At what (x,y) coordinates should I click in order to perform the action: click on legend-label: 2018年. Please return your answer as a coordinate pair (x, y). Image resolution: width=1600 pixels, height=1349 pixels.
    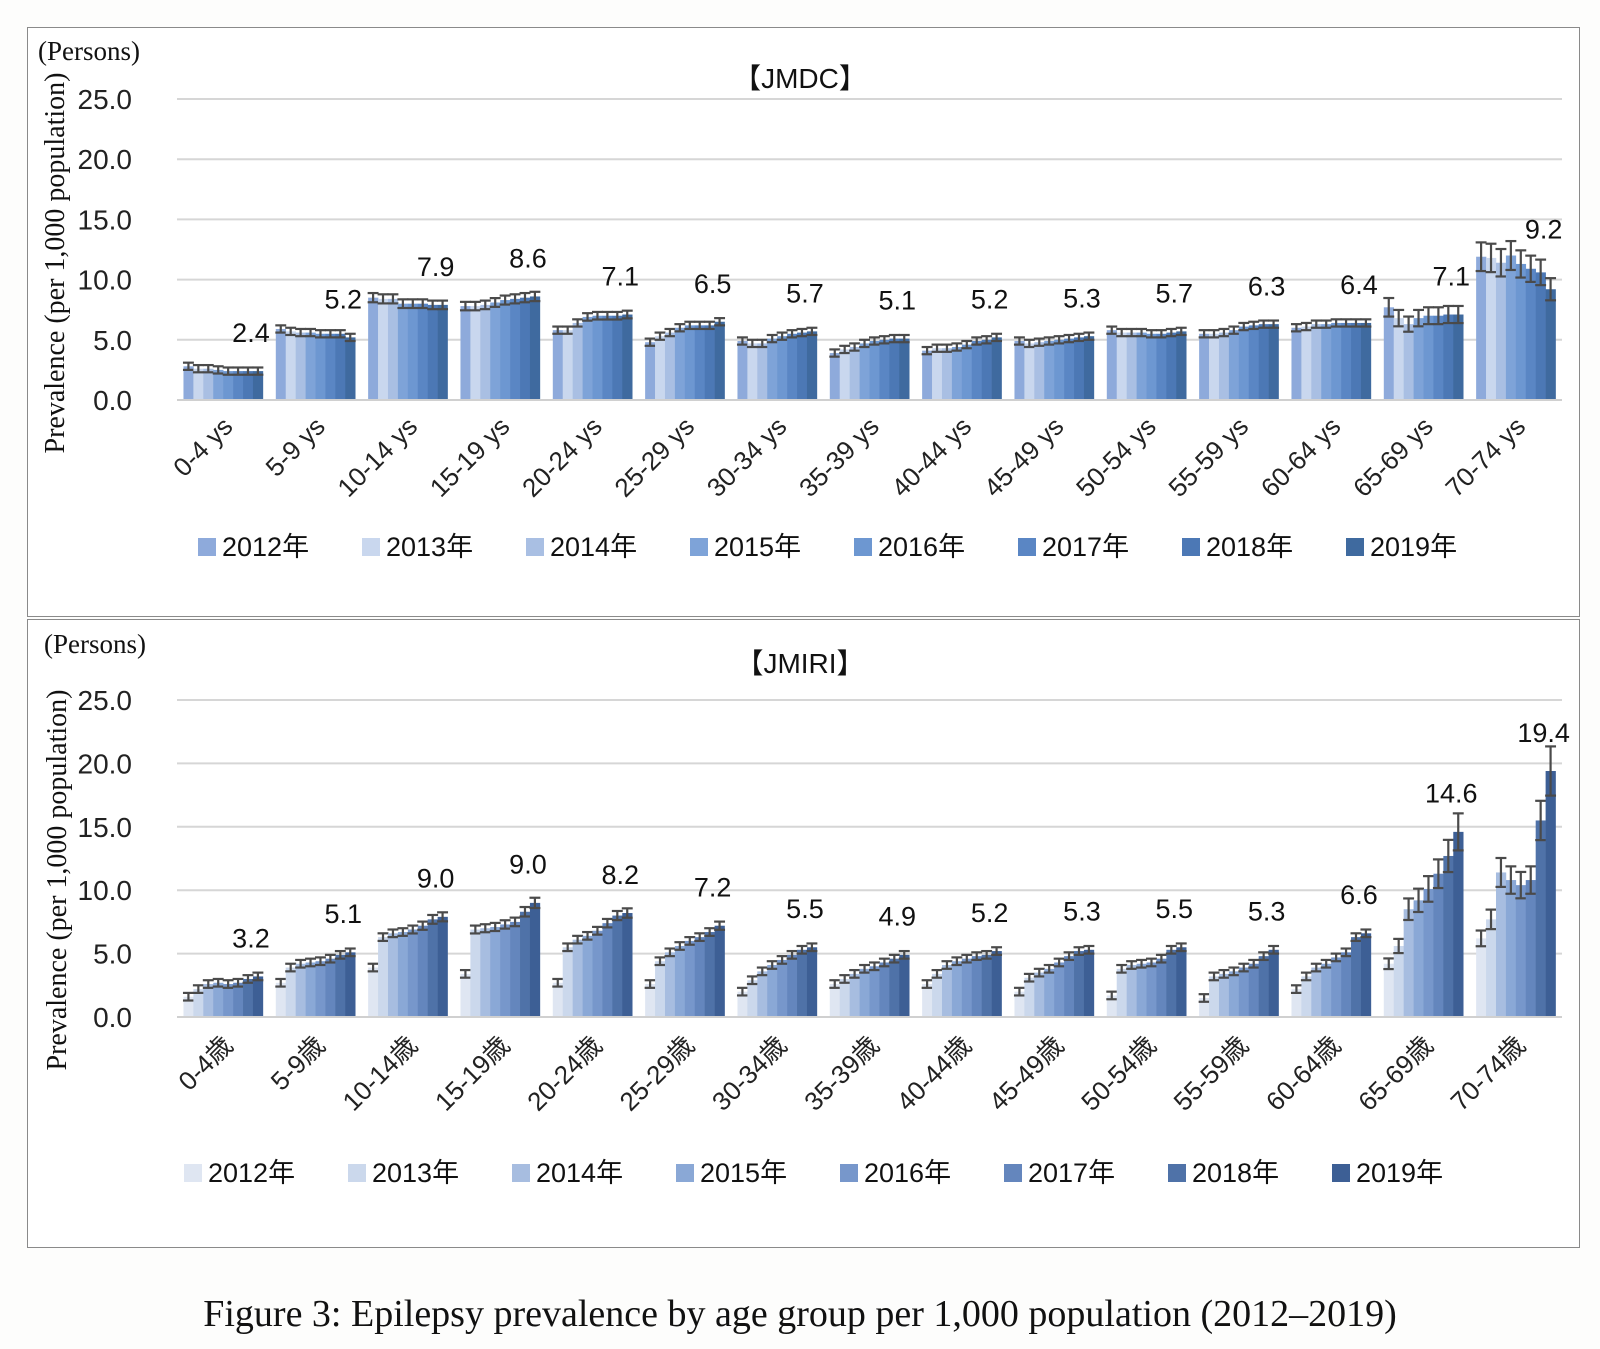
    Looking at the image, I should click on (1249, 547).